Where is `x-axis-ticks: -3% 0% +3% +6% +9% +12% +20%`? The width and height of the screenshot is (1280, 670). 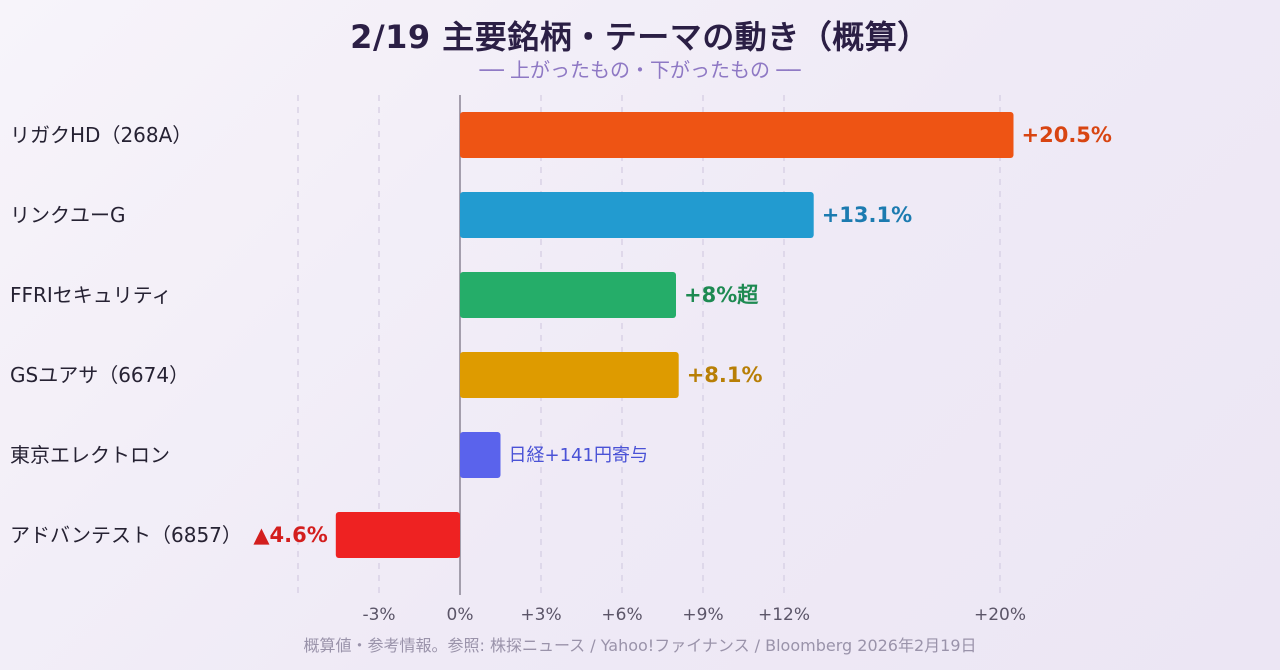
x-axis-ticks: -3% 0% +3% +6% +9% +12% +20% is located at coordinates (694, 615).